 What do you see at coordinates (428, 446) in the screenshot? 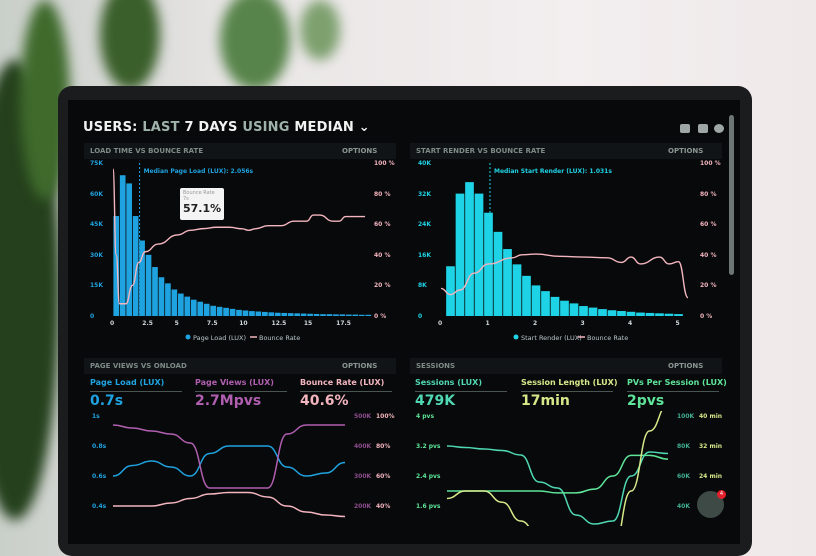
I see `y-tick-label: 3.2 pvs` at bounding box center [428, 446].